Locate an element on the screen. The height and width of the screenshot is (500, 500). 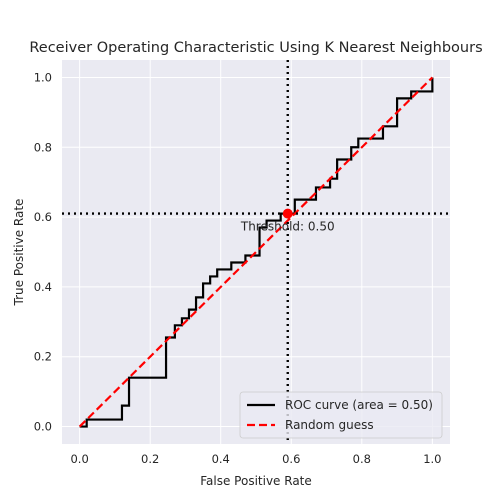
threshold-point is located at coordinates (288, 214).